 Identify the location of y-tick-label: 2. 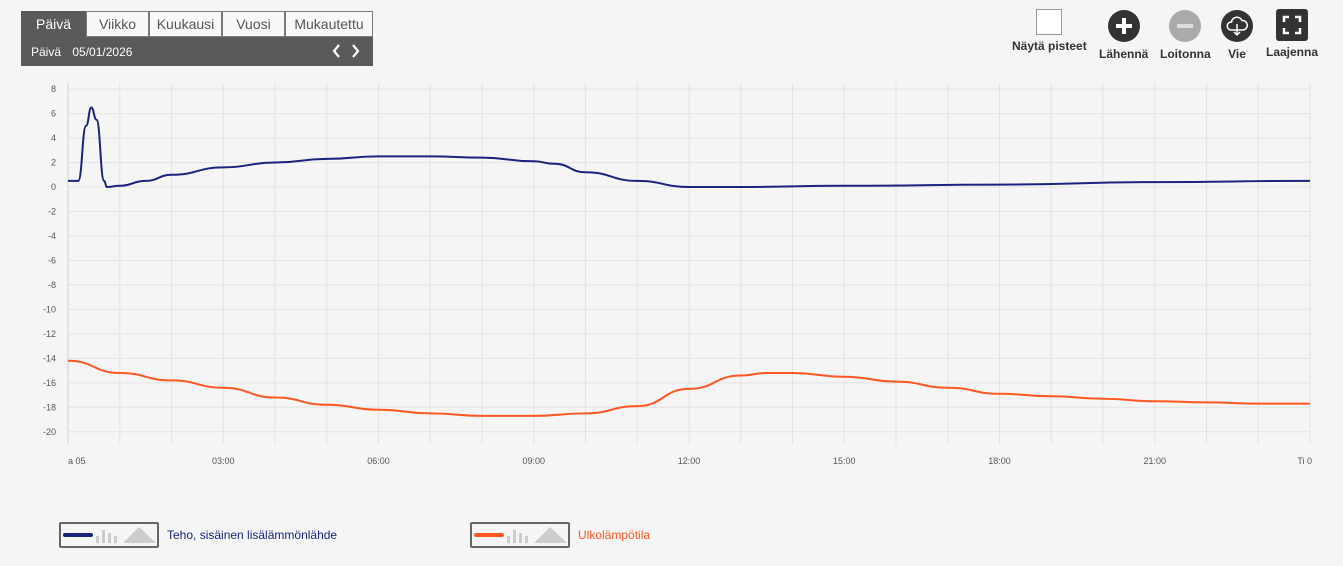
(53, 163).